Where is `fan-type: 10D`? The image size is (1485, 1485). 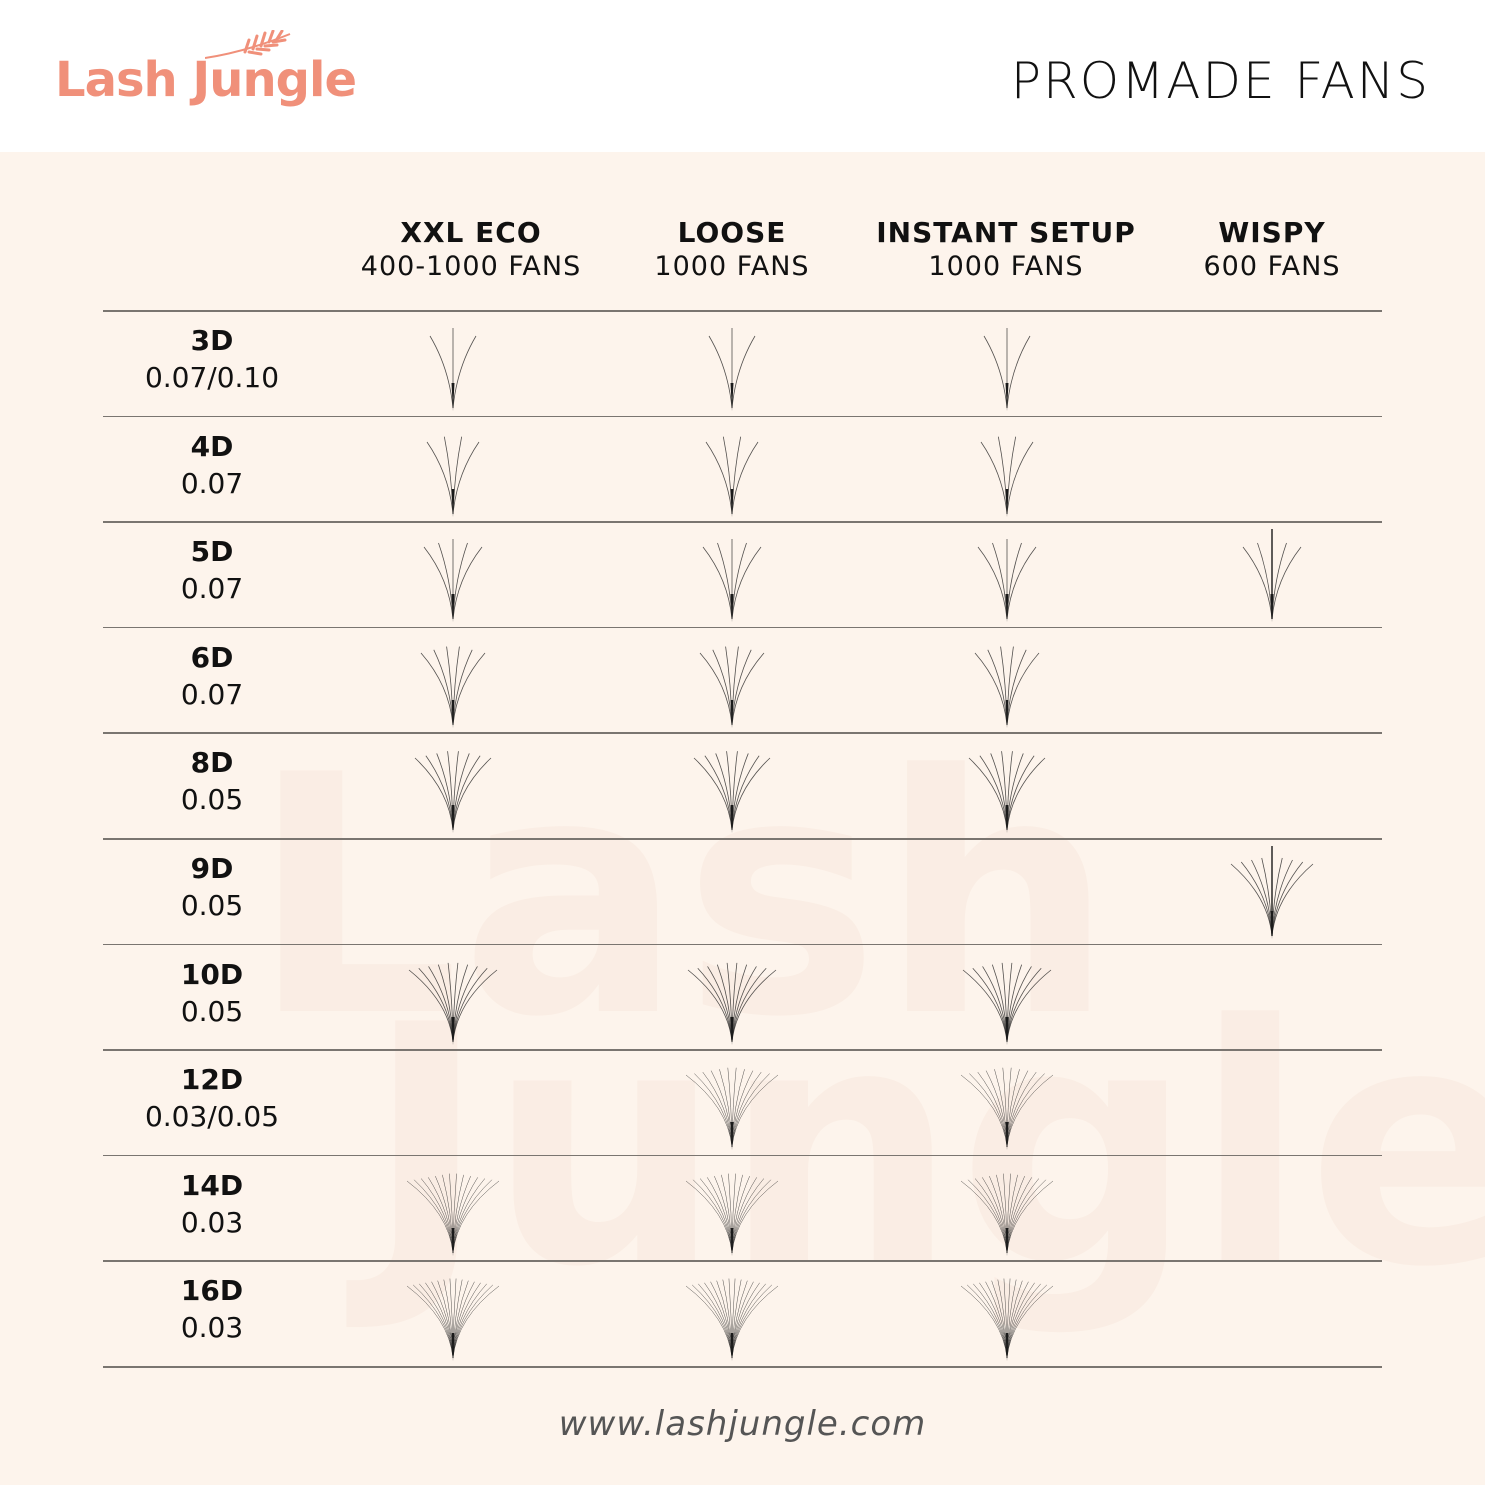 fan-type: 10D is located at coordinates (212, 974).